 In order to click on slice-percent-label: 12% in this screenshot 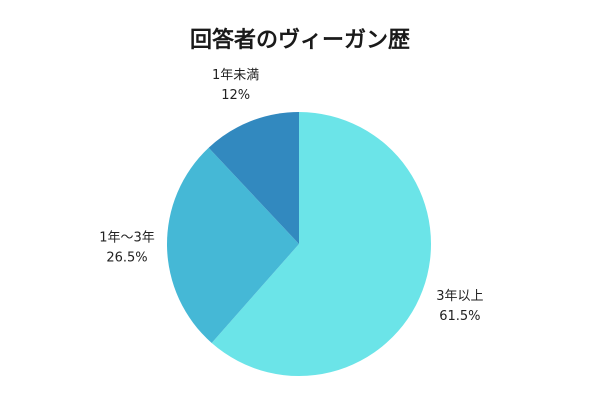, I will do `click(235, 95)`.